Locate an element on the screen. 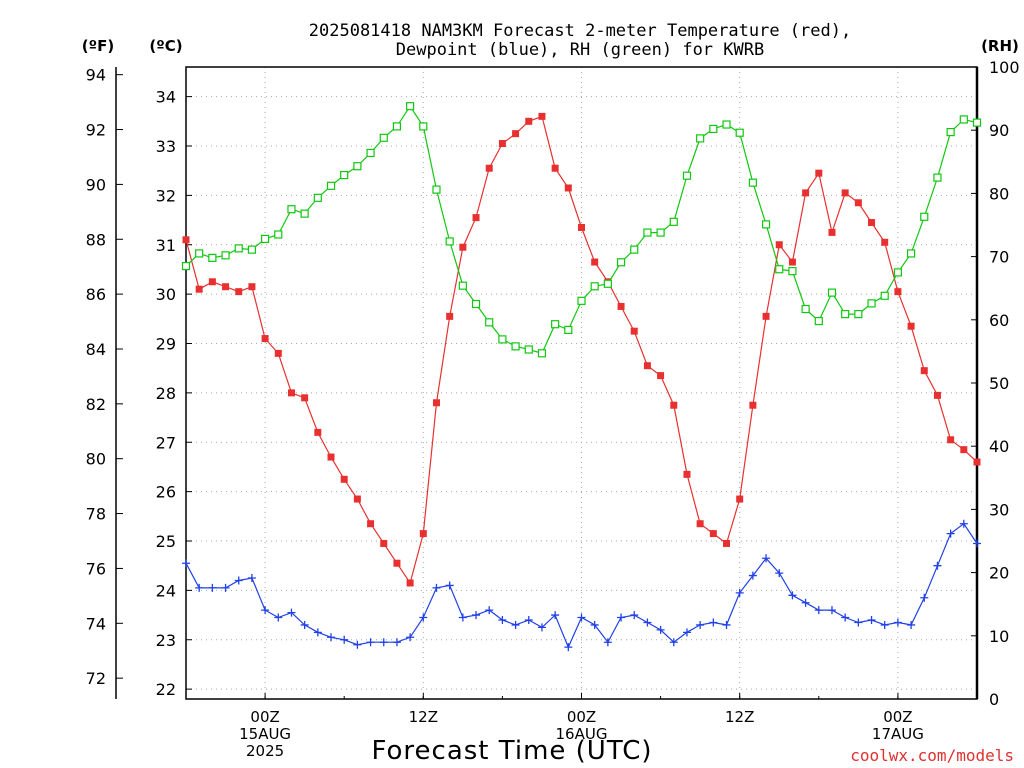 The image size is (1024, 768). c-axis-tick-label: 24 is located at coordinates (166, 590).